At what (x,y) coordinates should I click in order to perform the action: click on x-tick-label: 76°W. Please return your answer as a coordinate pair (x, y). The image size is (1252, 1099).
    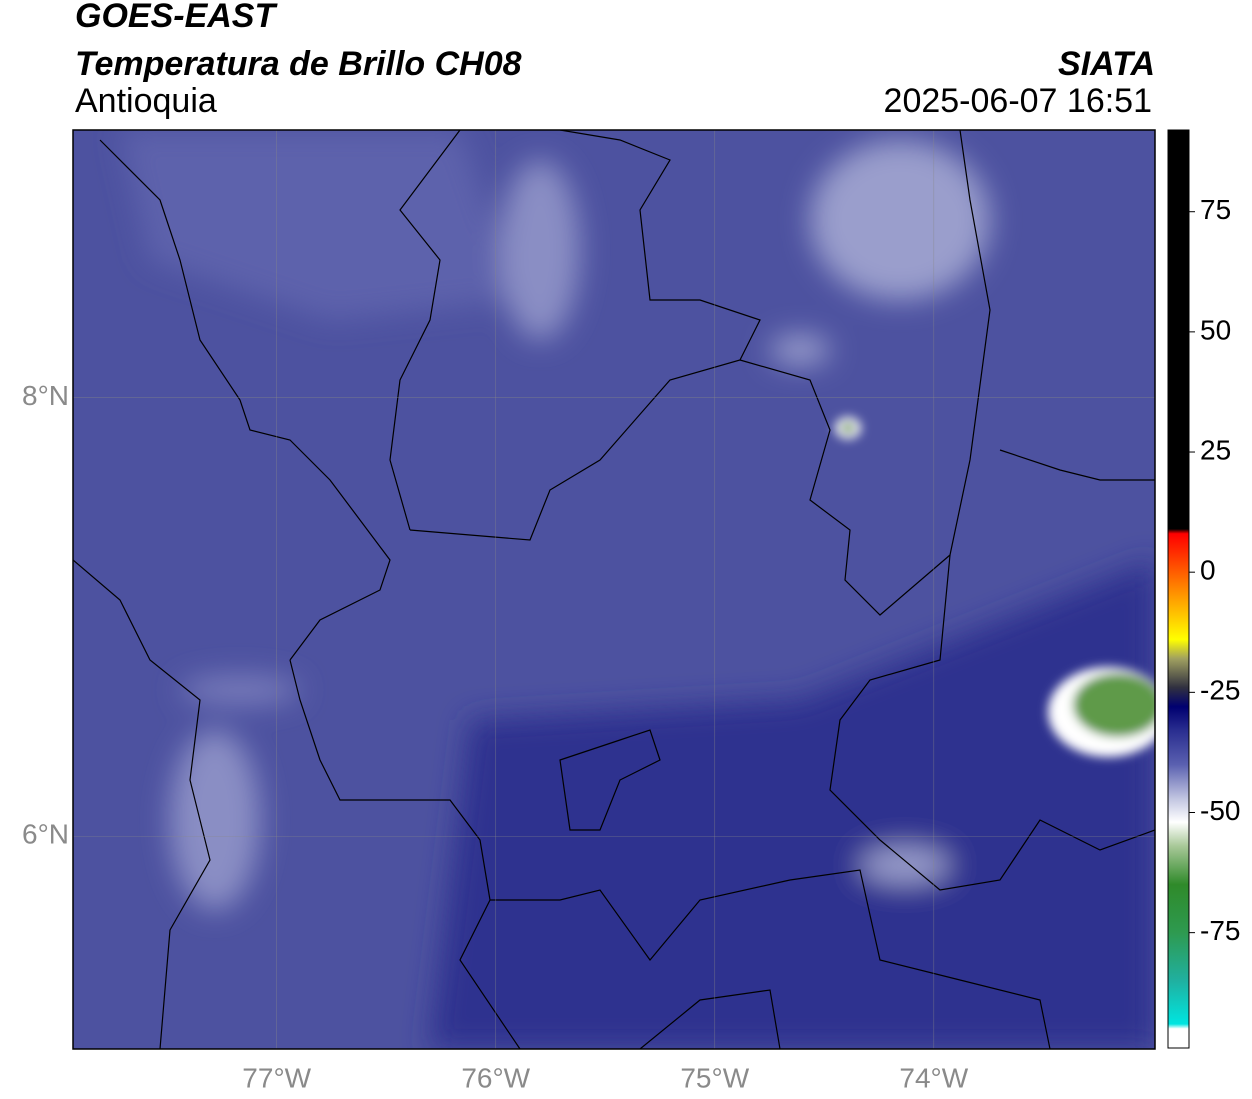
    Looking at the image, I should click on (495, 1077).